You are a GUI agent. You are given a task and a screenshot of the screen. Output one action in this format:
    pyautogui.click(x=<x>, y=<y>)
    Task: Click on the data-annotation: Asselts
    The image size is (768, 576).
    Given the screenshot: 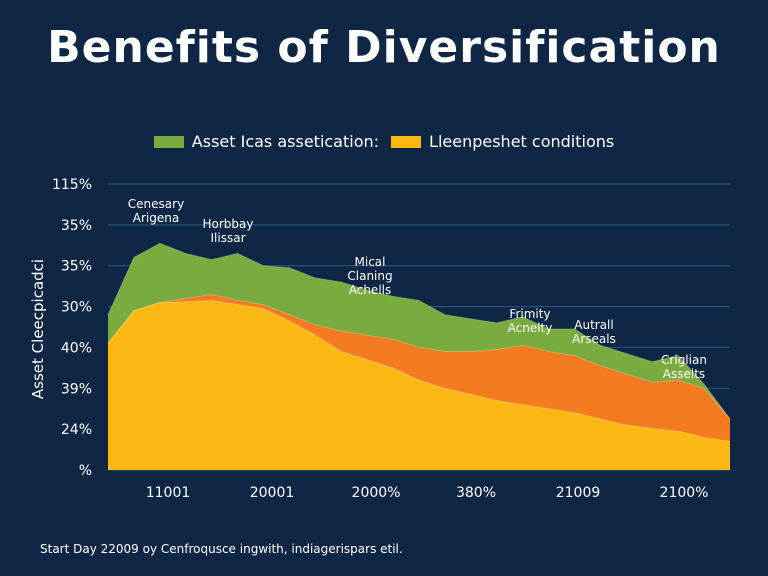 What is the action you would take?
    pyautogui.click(x=684, y=374)
    